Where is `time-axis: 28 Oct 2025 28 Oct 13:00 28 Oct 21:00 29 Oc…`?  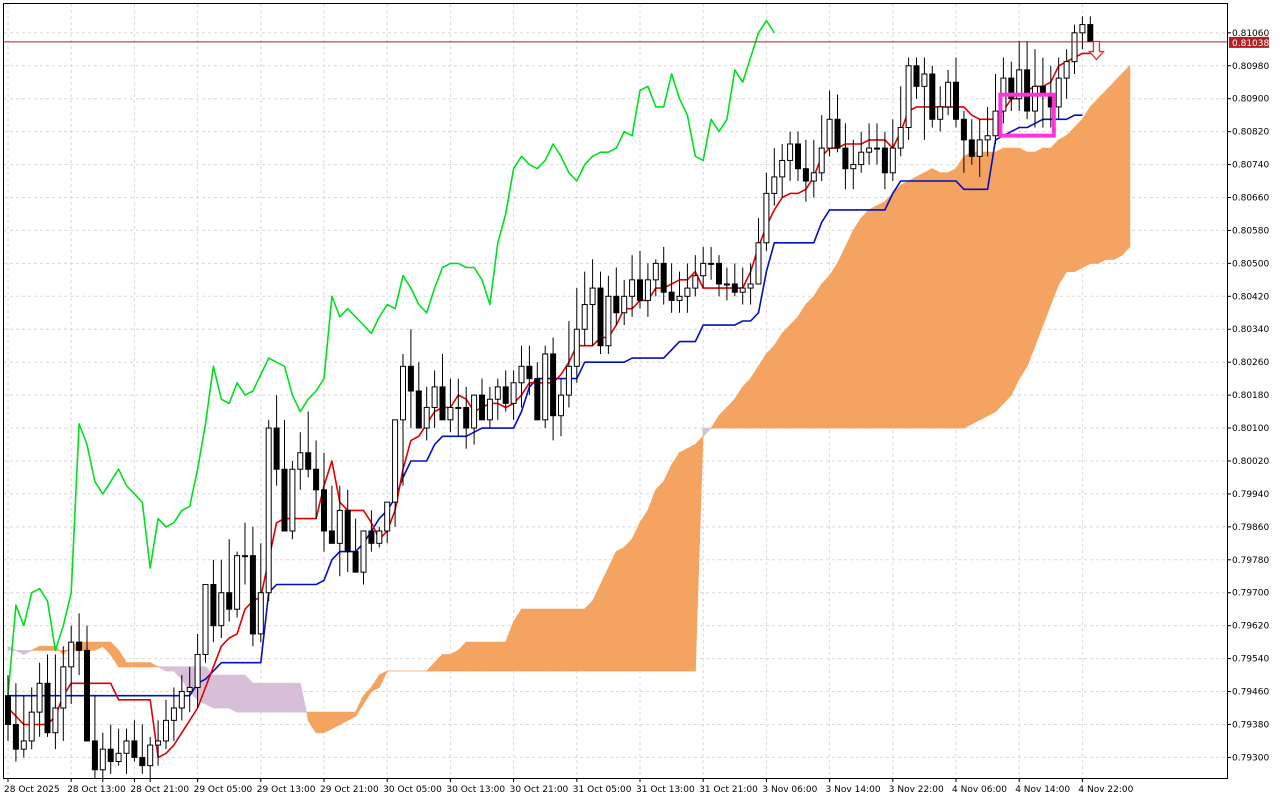 time-axis: 28 Oct 2025 28 Oct 13:00 28 Oct 21:00 29 Oc… is located at coordinates (569, 786).